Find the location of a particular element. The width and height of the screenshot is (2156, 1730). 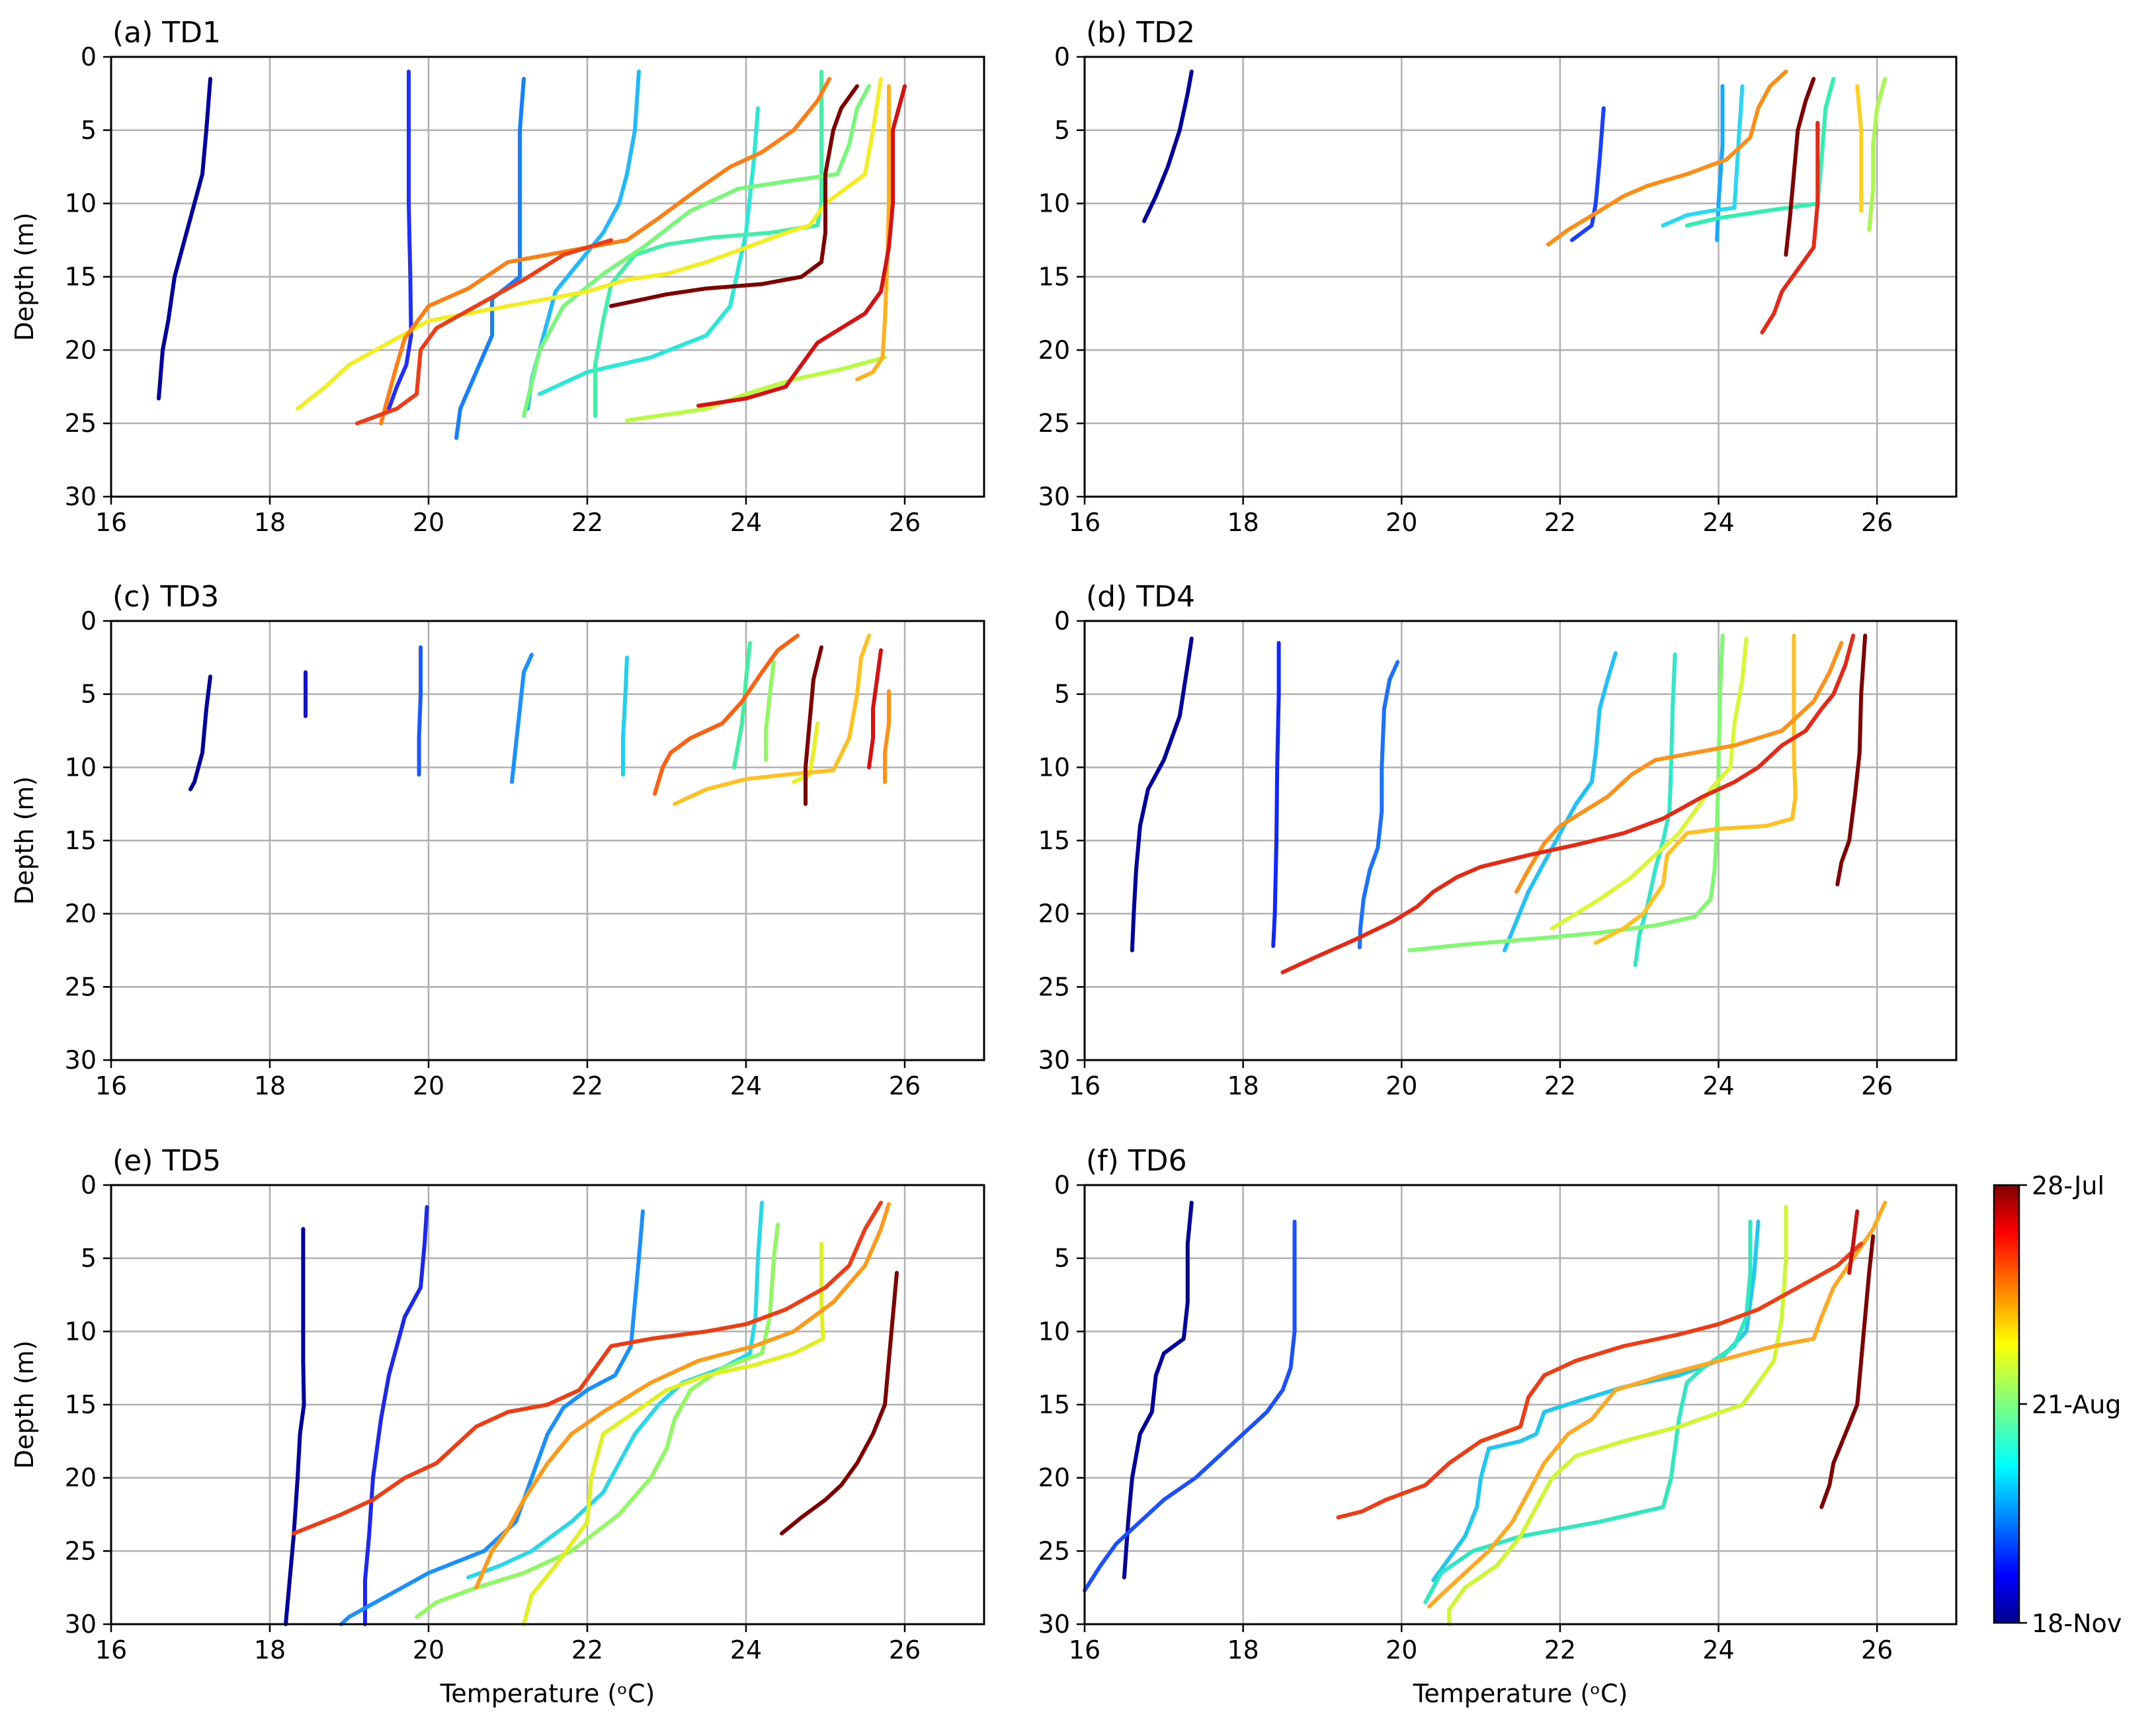

panel-td4: 16 18 20 22 24 26 0 5 10 15 20 25 30 (d) TD4 is located at coordinates (1498, 840).